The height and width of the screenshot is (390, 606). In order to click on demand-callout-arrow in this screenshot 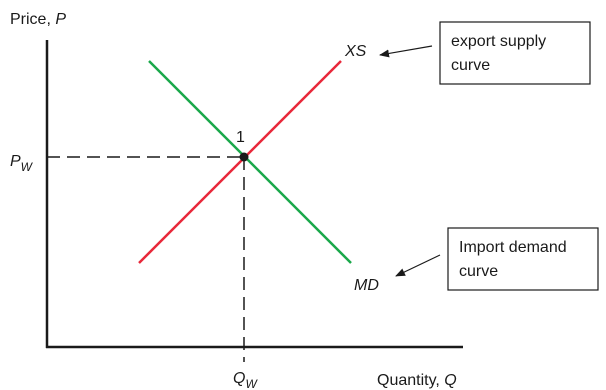, I will do `click(418, 265)`.